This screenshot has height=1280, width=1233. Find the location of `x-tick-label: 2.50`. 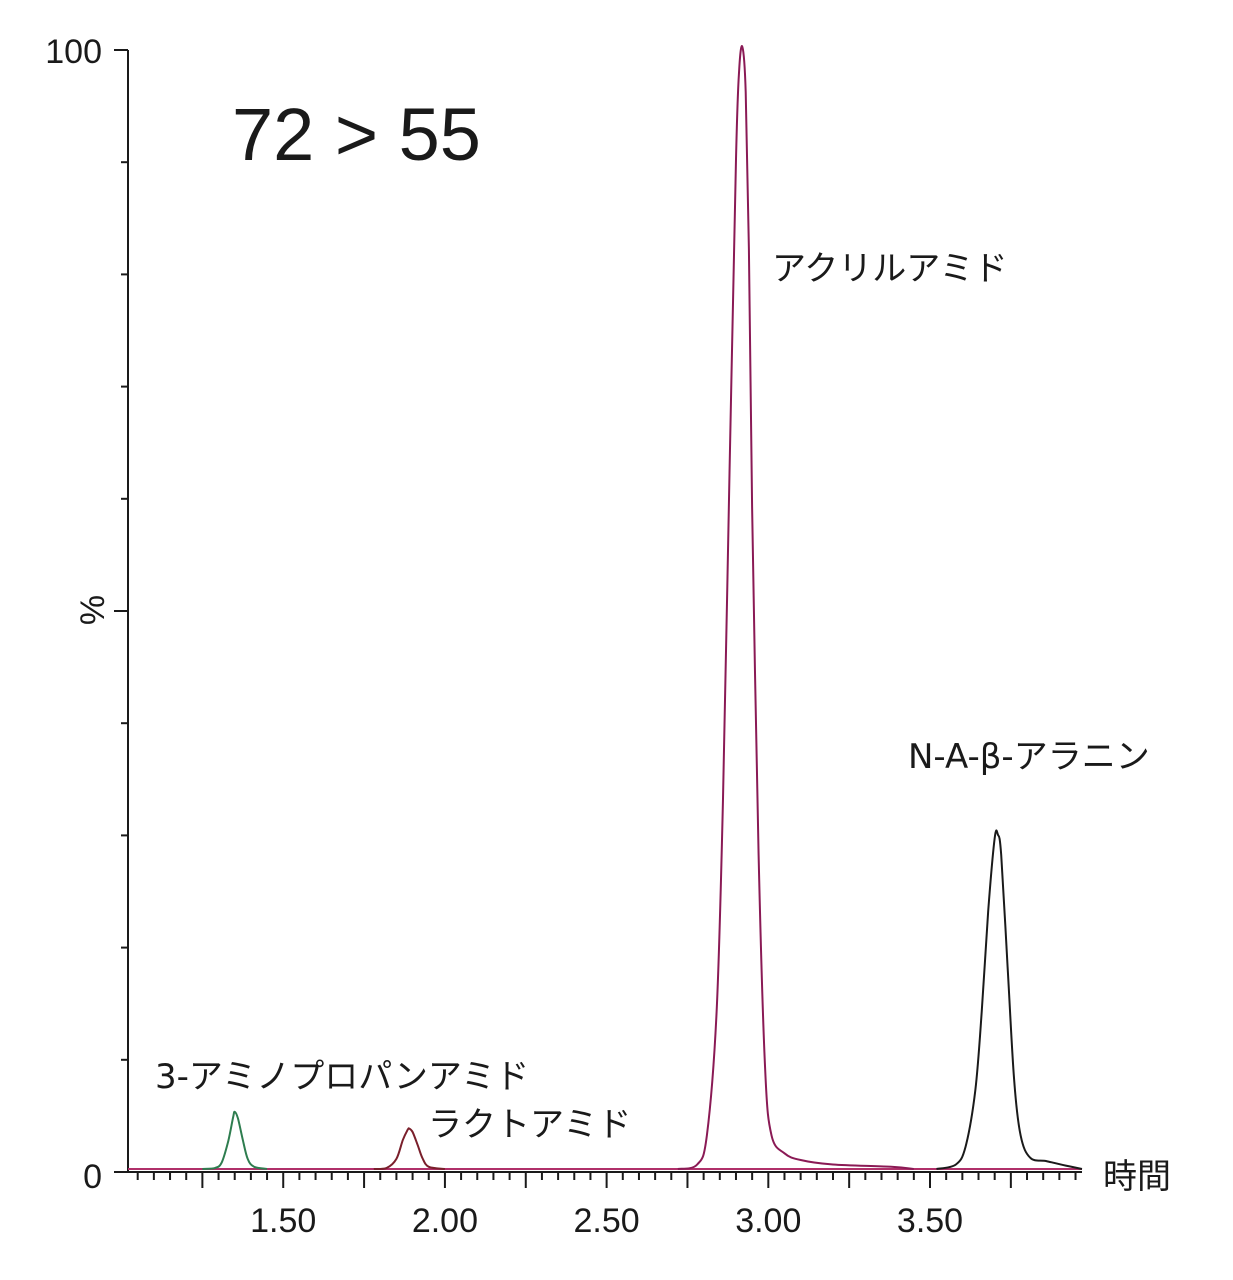

x-tick-label: 2.50 is located at coordinates (607, 1221).